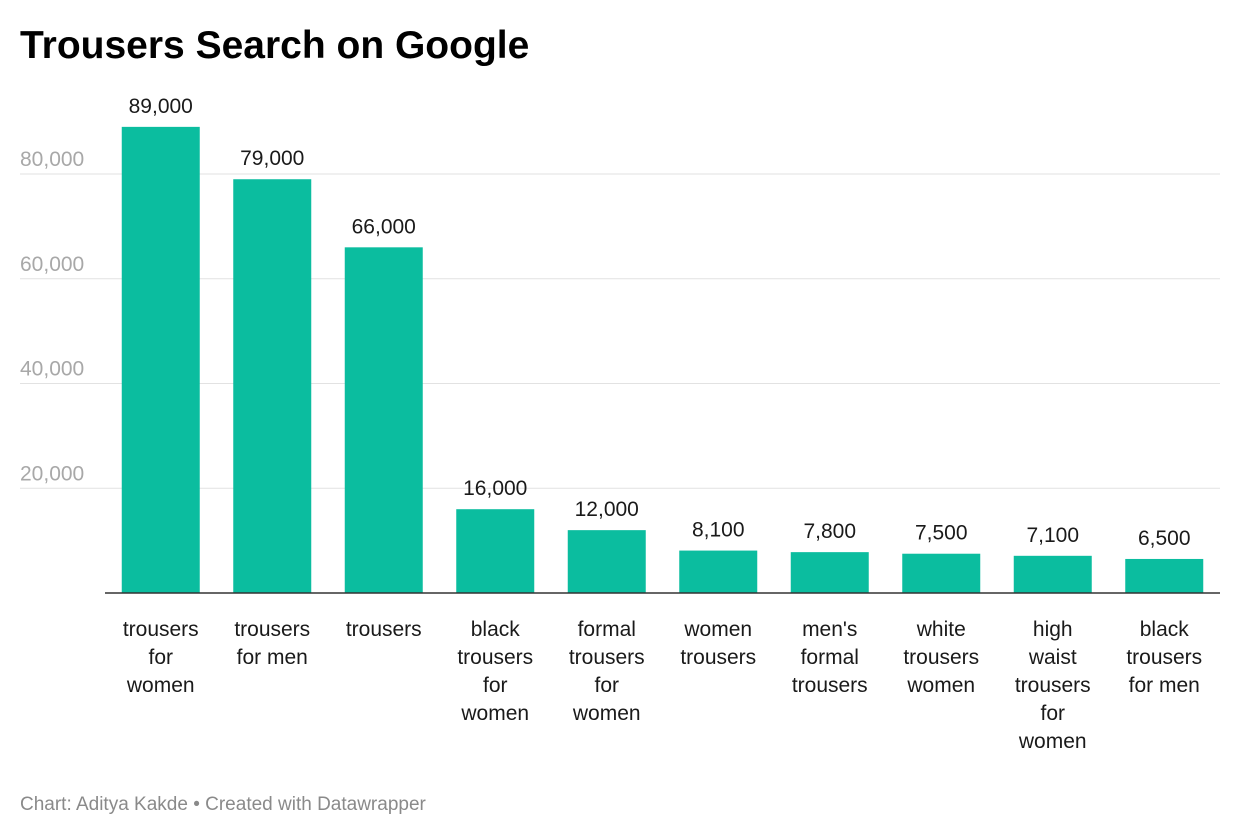  Describe the element at coordinates (52, 369) in the screenshot. I see `y-tick-label: 40,000` at that location.